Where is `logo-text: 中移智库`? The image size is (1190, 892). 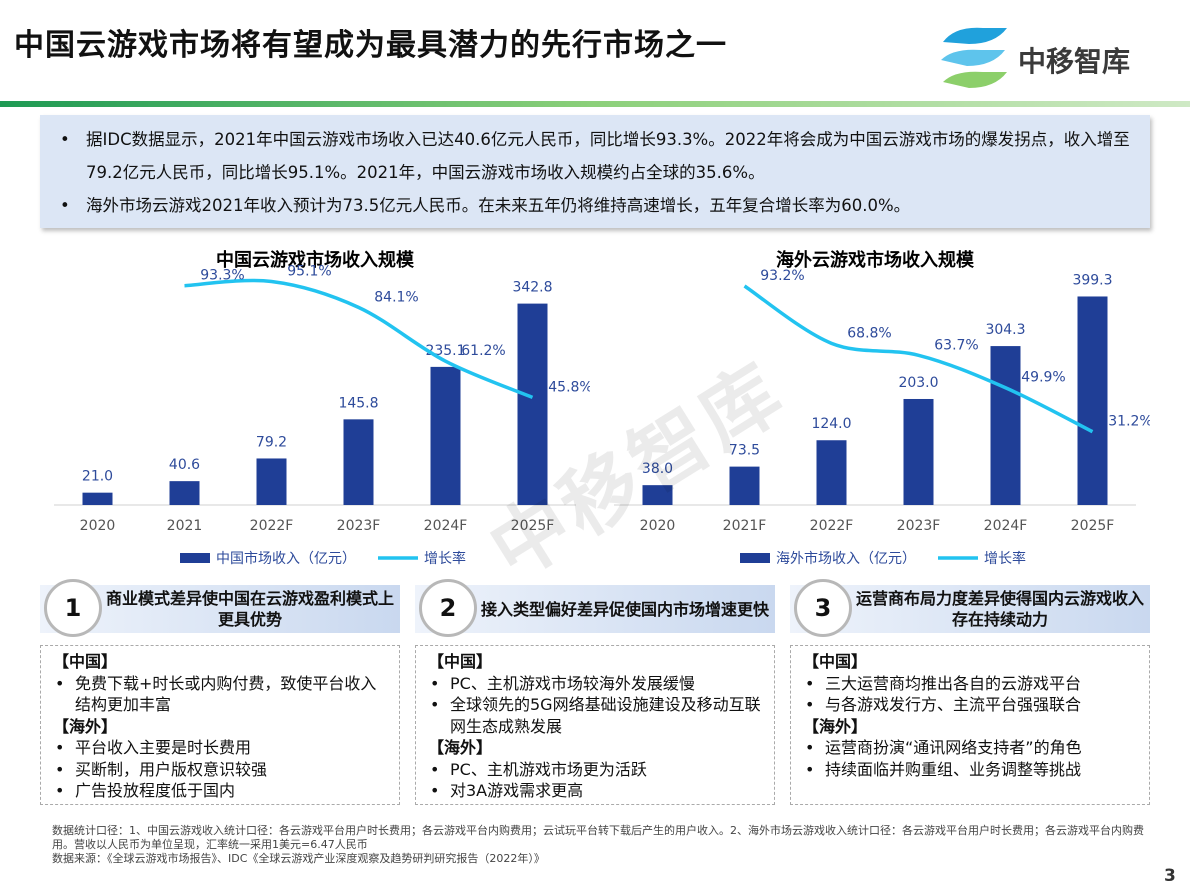
logo-text: 中移智库 is located at coordinates (1074, 61).